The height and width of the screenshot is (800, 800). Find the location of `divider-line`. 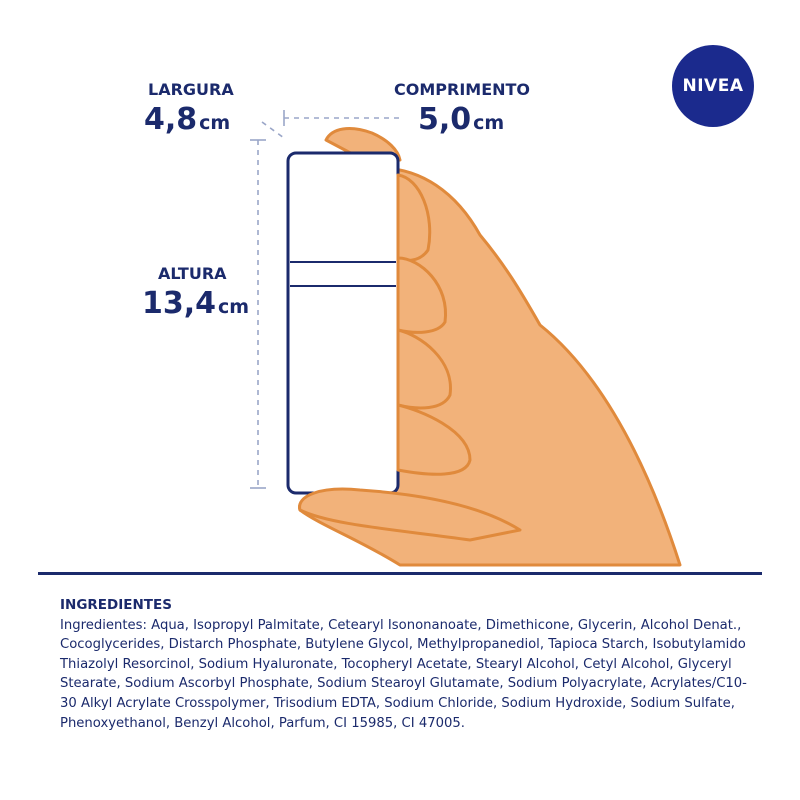

divider-line is located at coordinates (400, 573).